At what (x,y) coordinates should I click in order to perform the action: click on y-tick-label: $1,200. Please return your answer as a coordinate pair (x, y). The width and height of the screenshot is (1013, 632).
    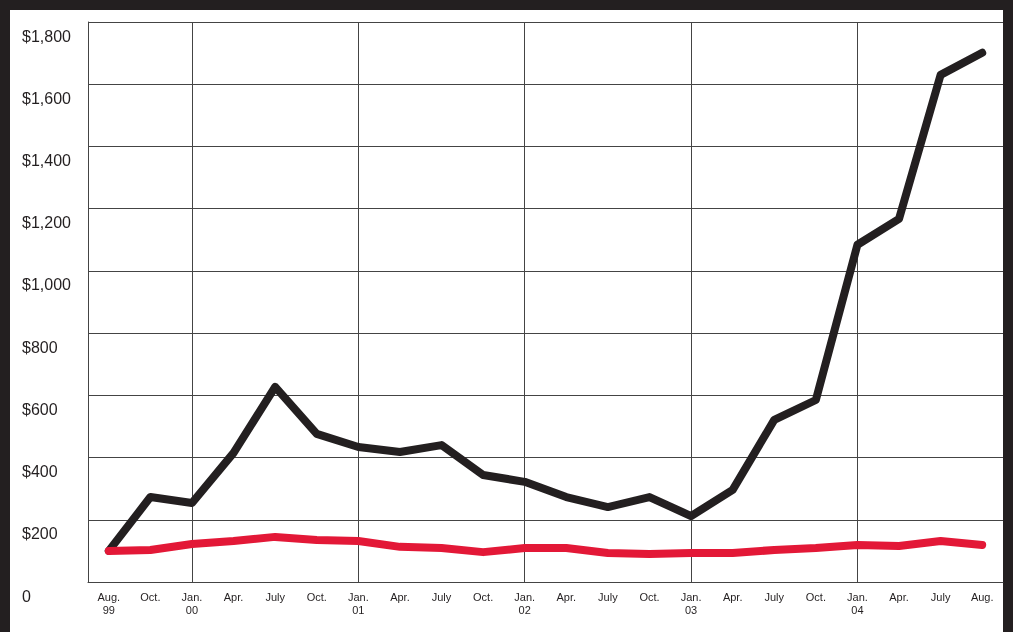
    Looking at the image, I should click on (47, 223).